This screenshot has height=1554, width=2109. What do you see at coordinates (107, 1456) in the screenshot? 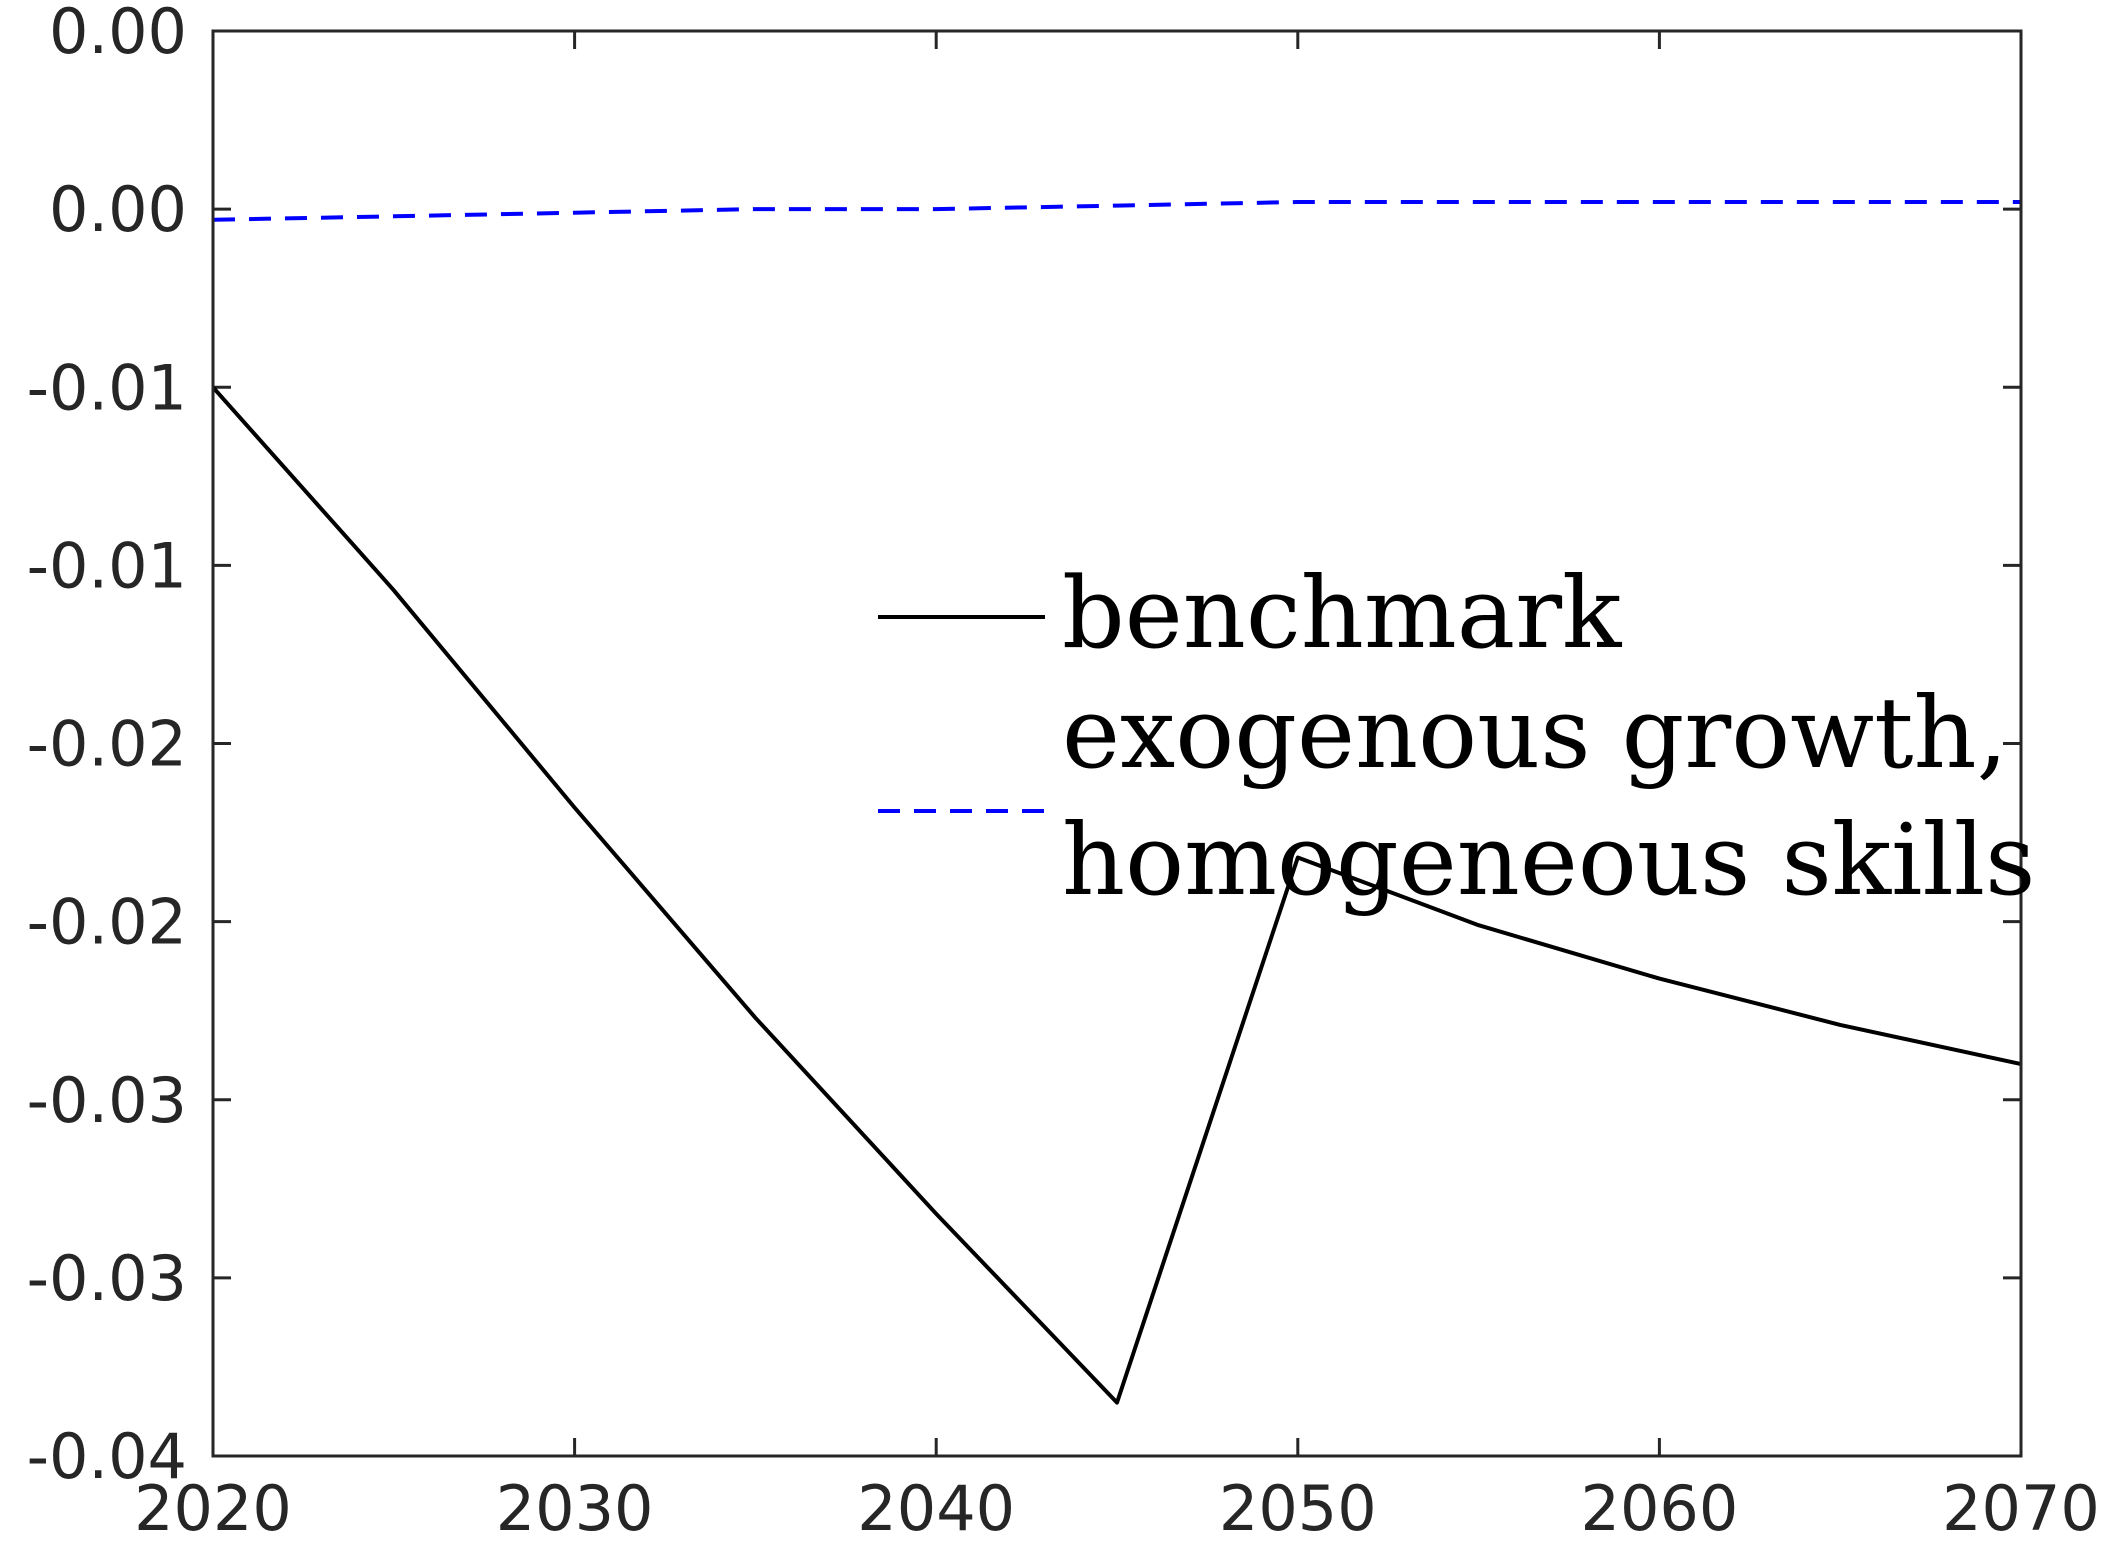
I see `y-tick-label: -0.04` at bounding box center [107, 1456].